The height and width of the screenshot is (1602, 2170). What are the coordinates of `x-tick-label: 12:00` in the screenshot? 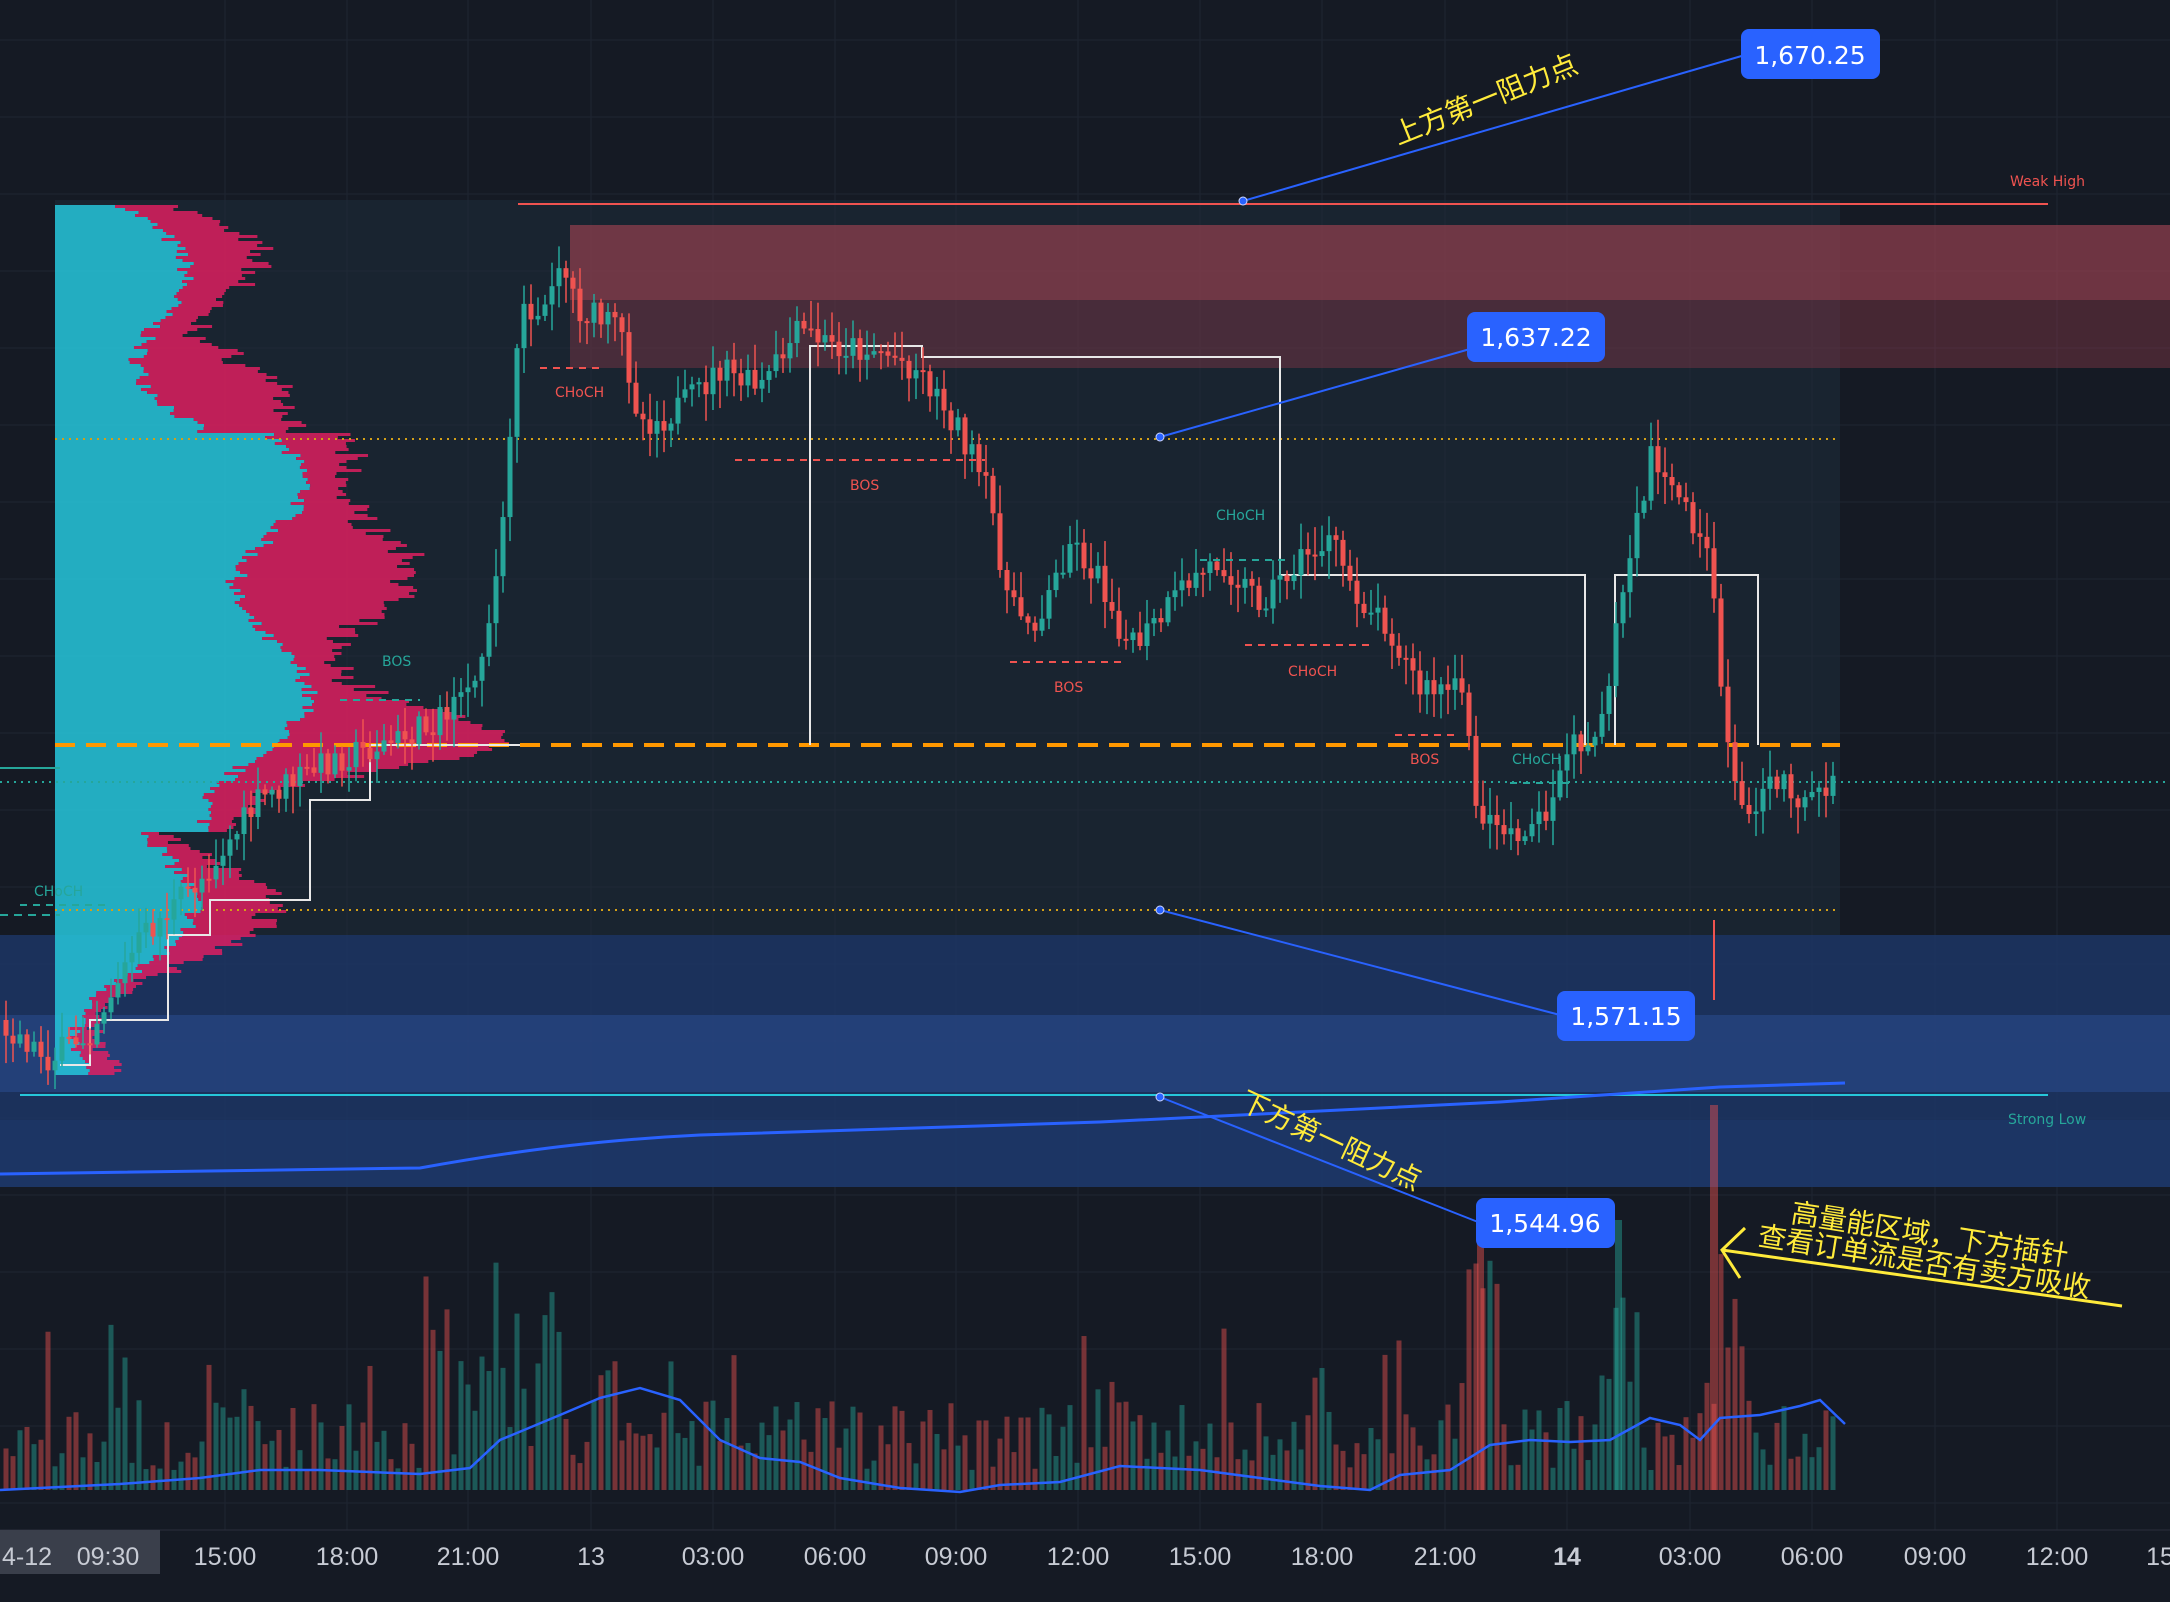 It's located at (2057, 1557).